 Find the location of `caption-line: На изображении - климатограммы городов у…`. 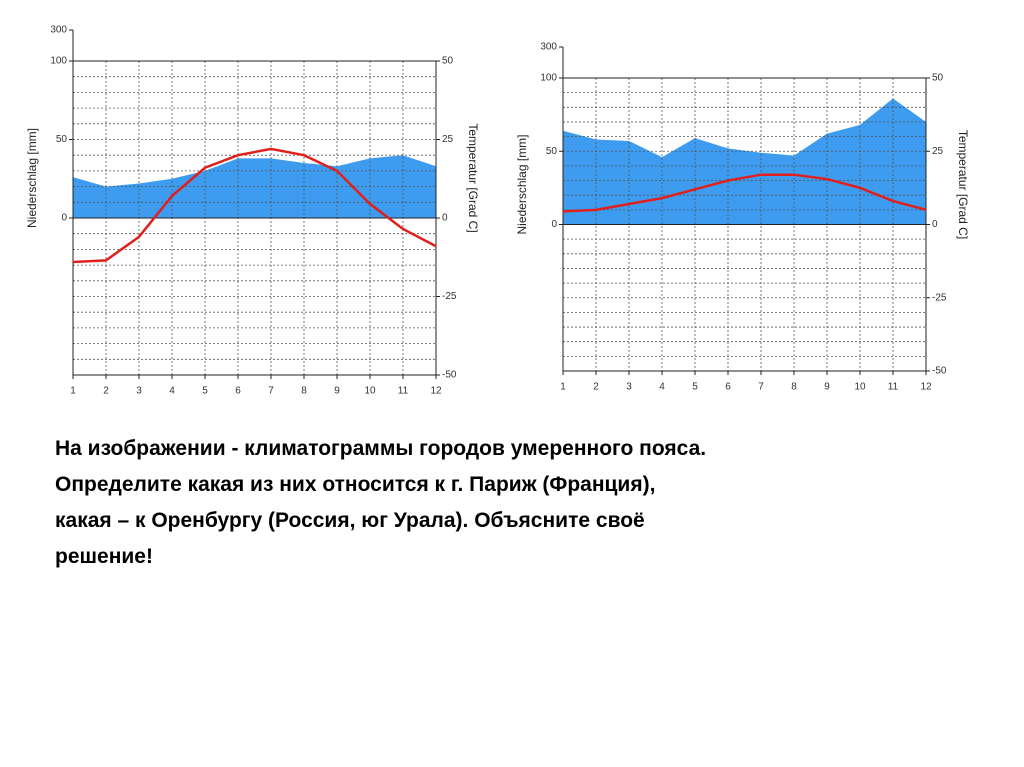

caption-line: На изображении - климатограммы городов у… is located at coordinates (380, 448).